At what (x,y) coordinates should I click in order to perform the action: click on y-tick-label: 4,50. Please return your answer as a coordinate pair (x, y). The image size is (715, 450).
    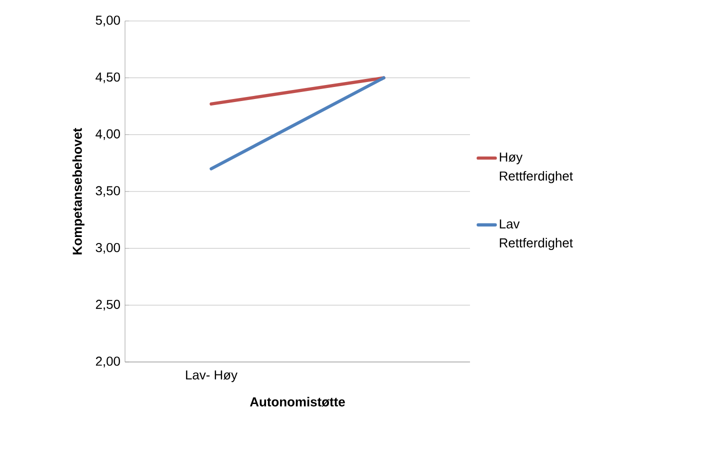
    Looking at the image, I should click on (108, 78).